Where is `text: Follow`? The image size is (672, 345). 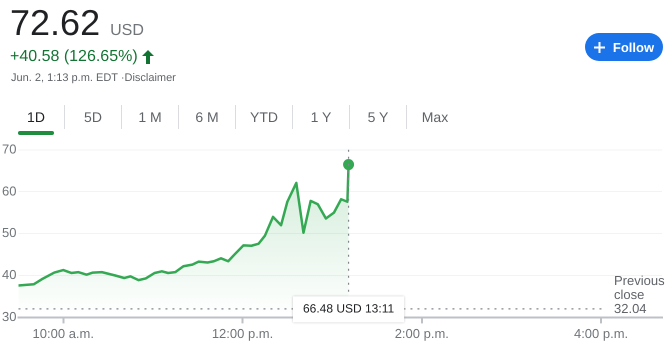 text: Follow is located at coordinates (633, 47).